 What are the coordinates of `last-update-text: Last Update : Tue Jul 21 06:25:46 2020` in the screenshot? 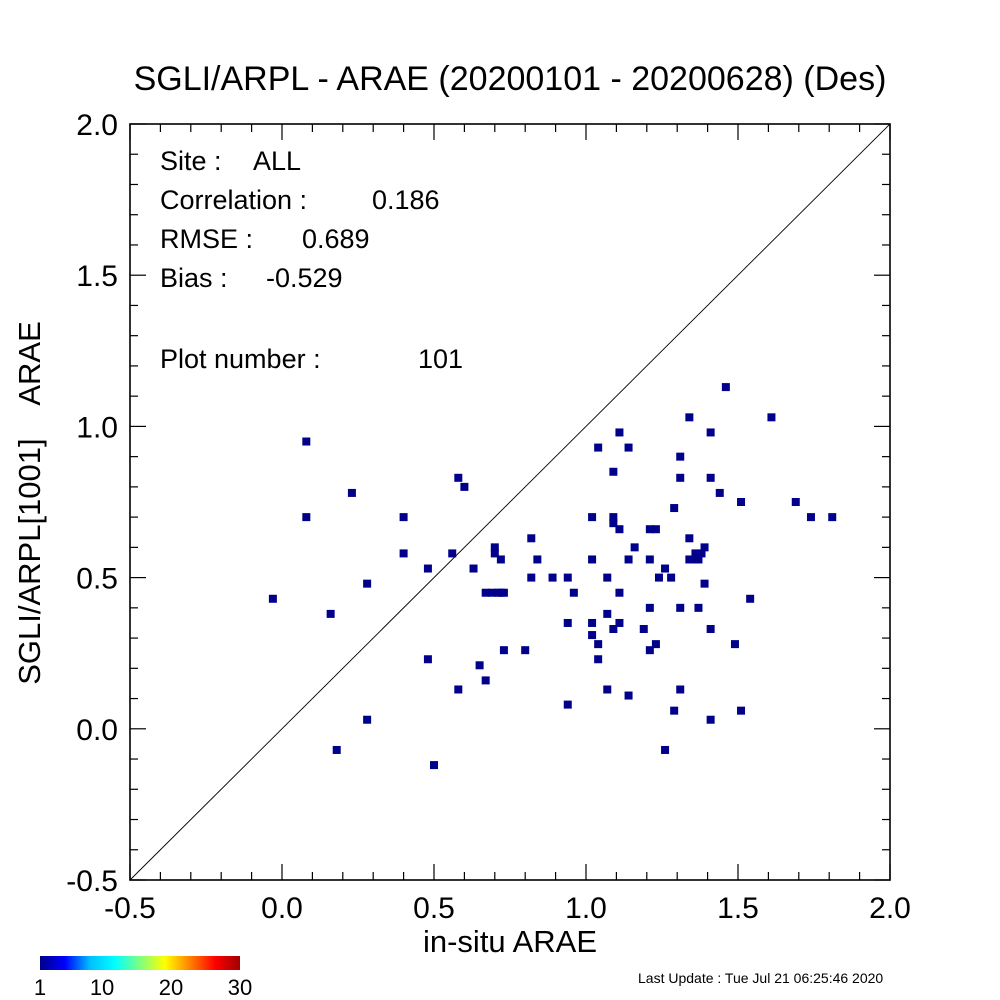 It's located at (760, 978).